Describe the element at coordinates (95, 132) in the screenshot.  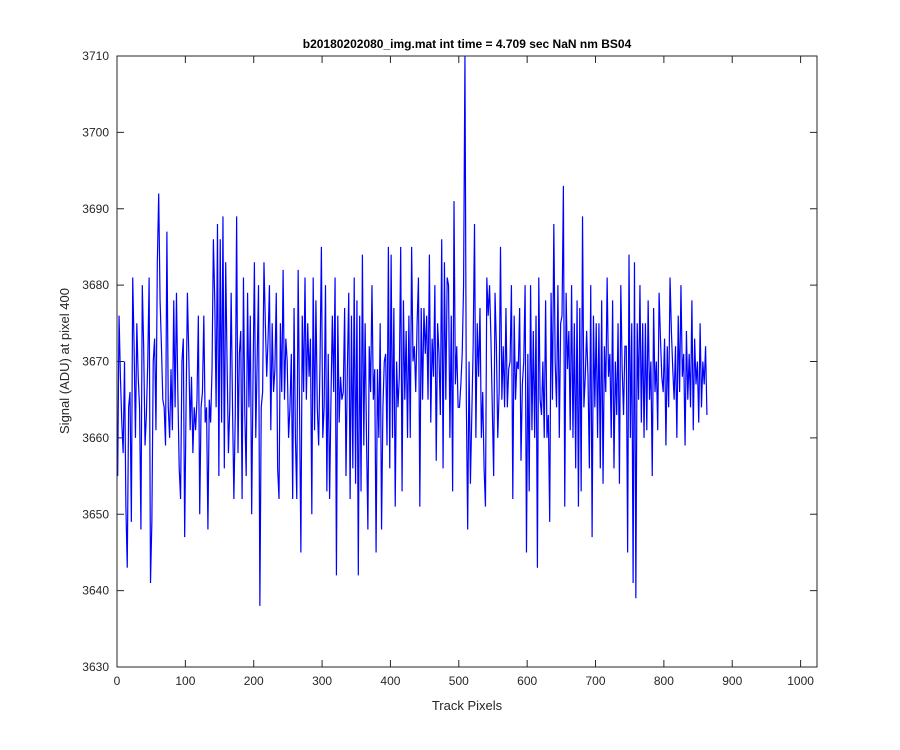
I see `y-tick-label: 3700` at that location.